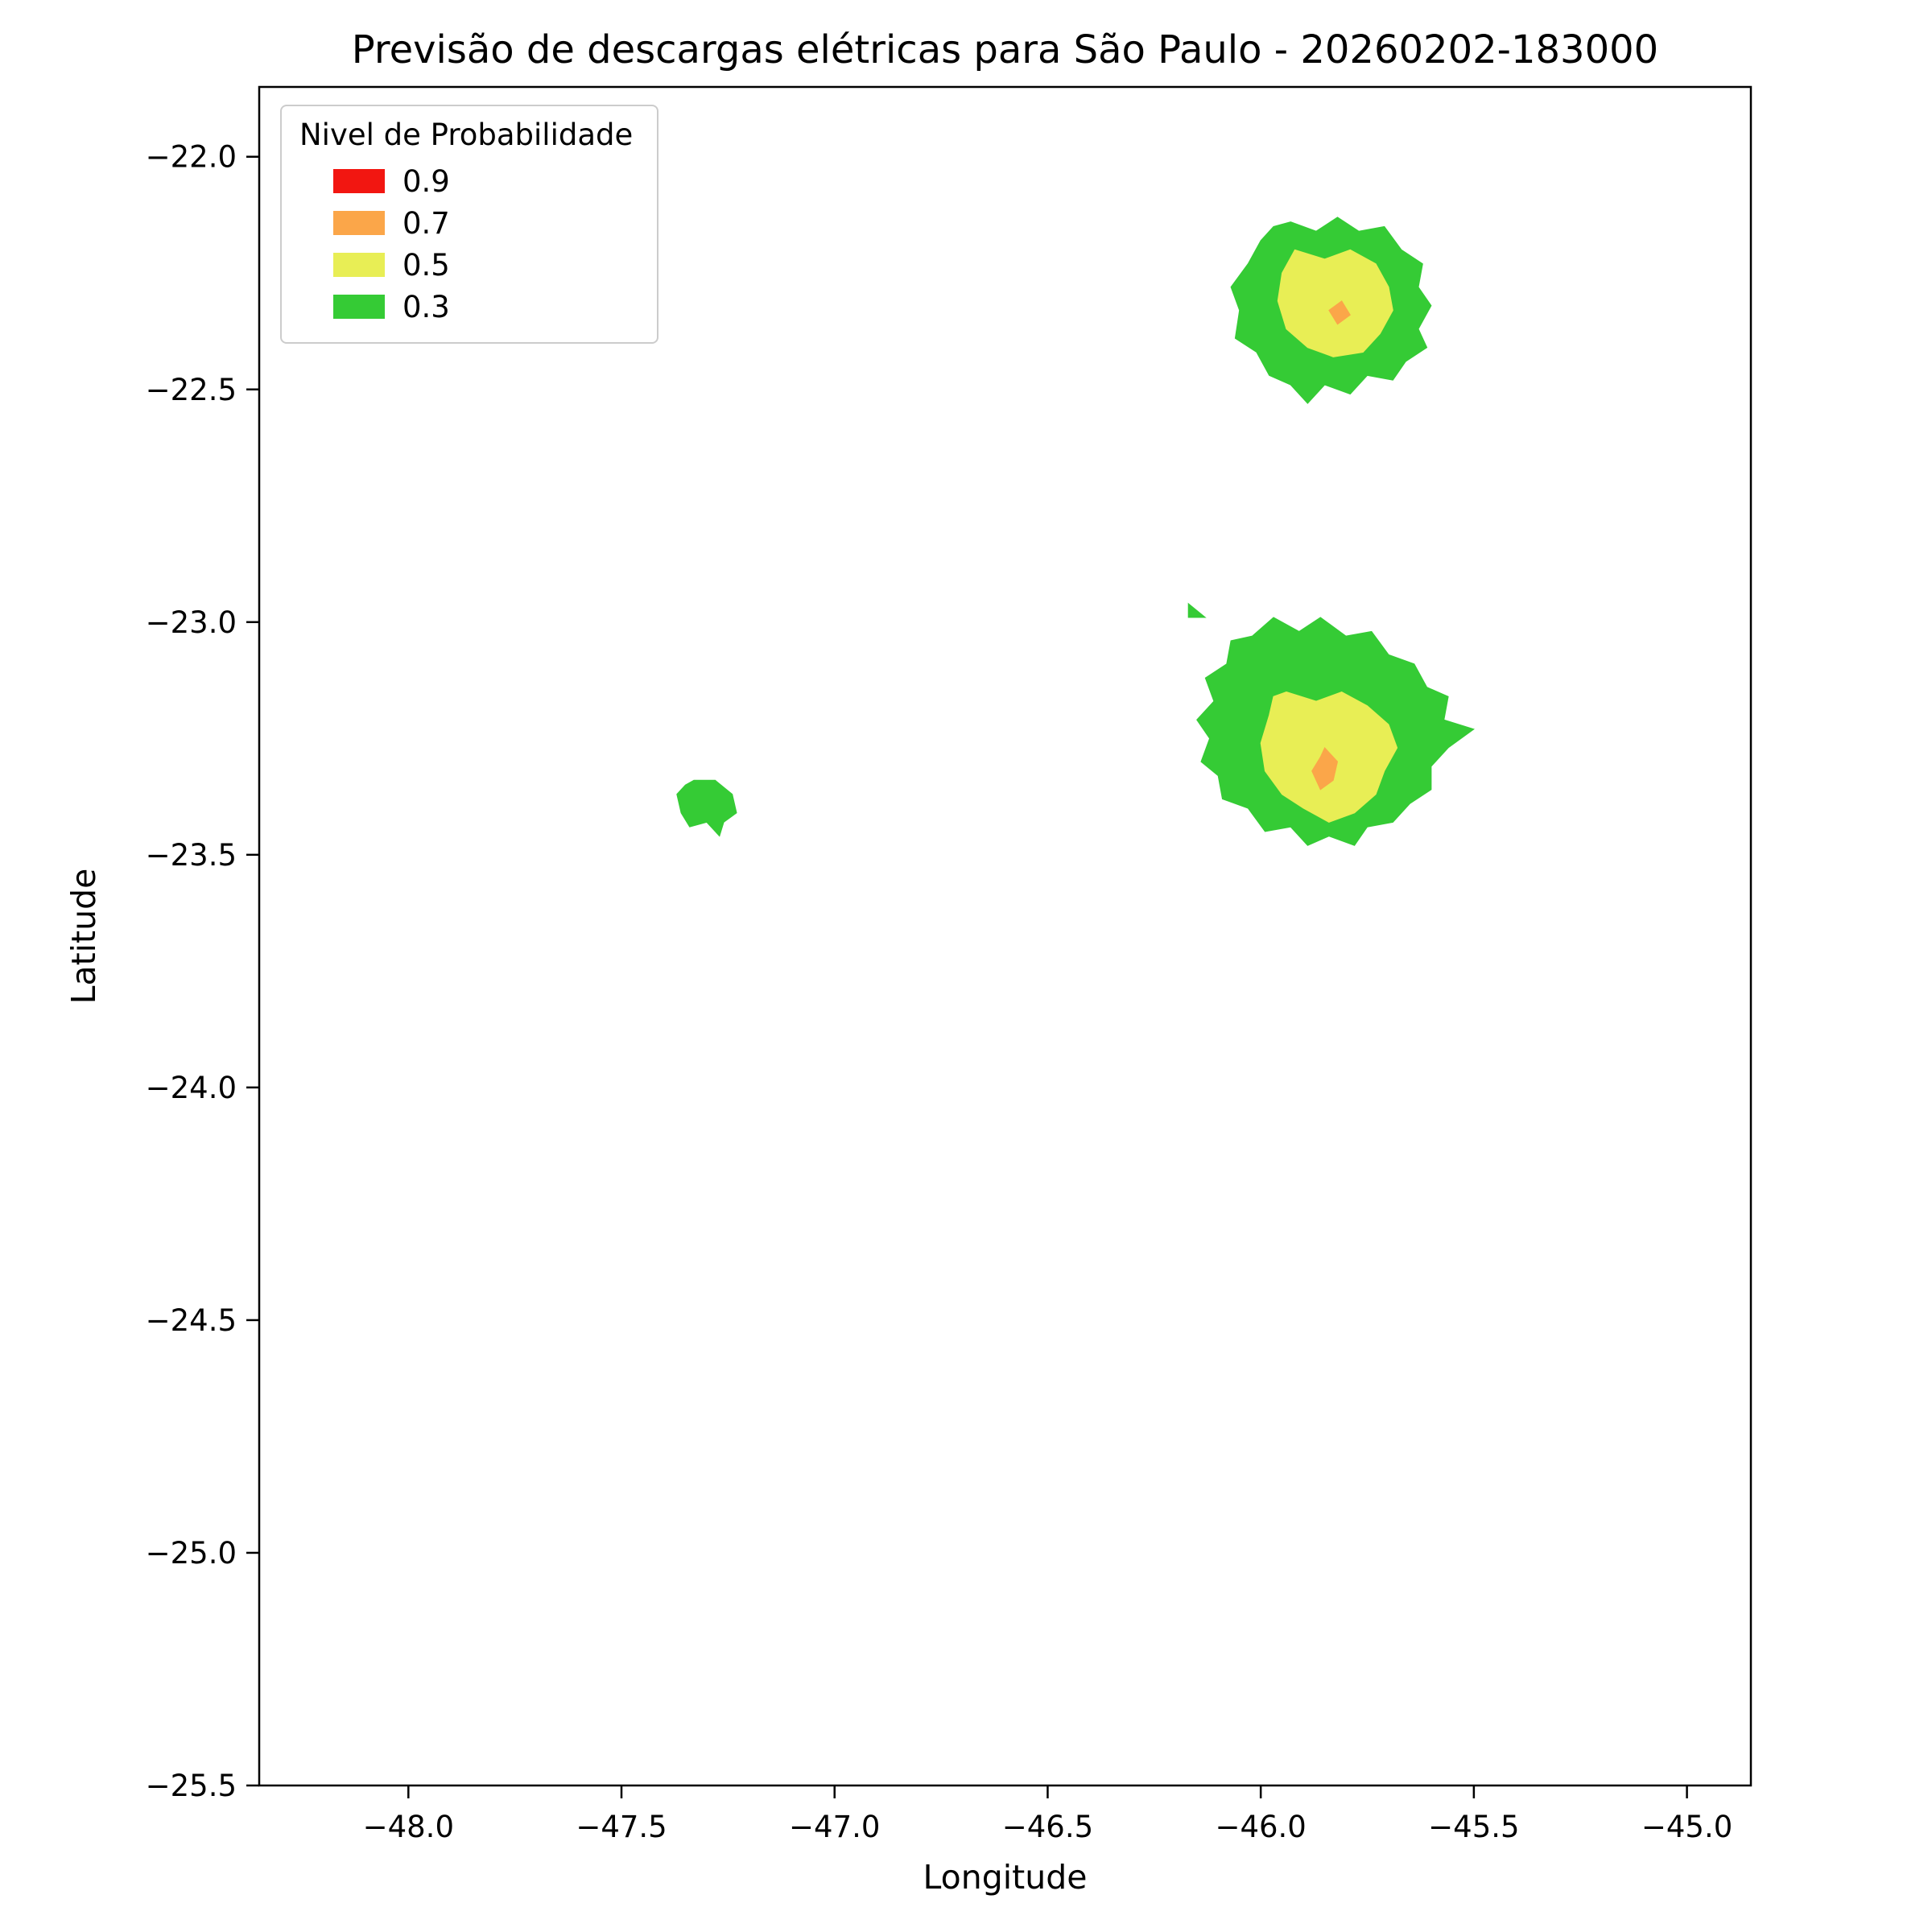 This screenshot has height=1932, width=1932. I want to click on y-tick-label: −22.0, so click(191, 157).